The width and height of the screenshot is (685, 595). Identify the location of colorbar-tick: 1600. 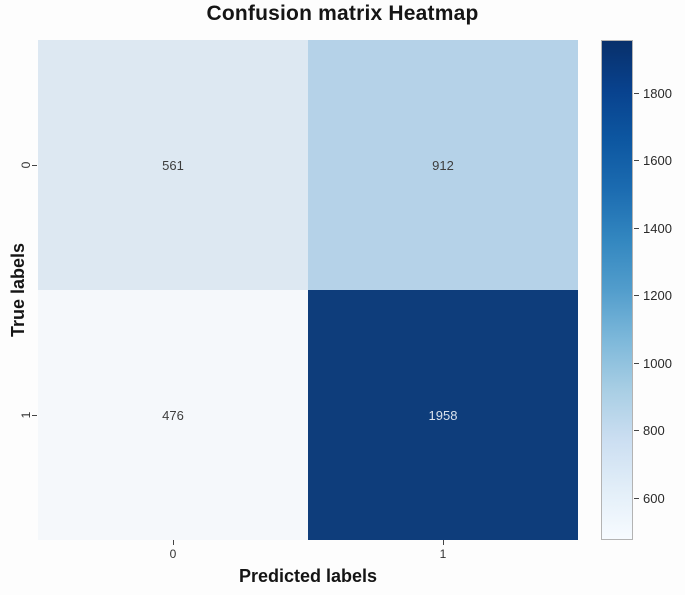
(653, 161).